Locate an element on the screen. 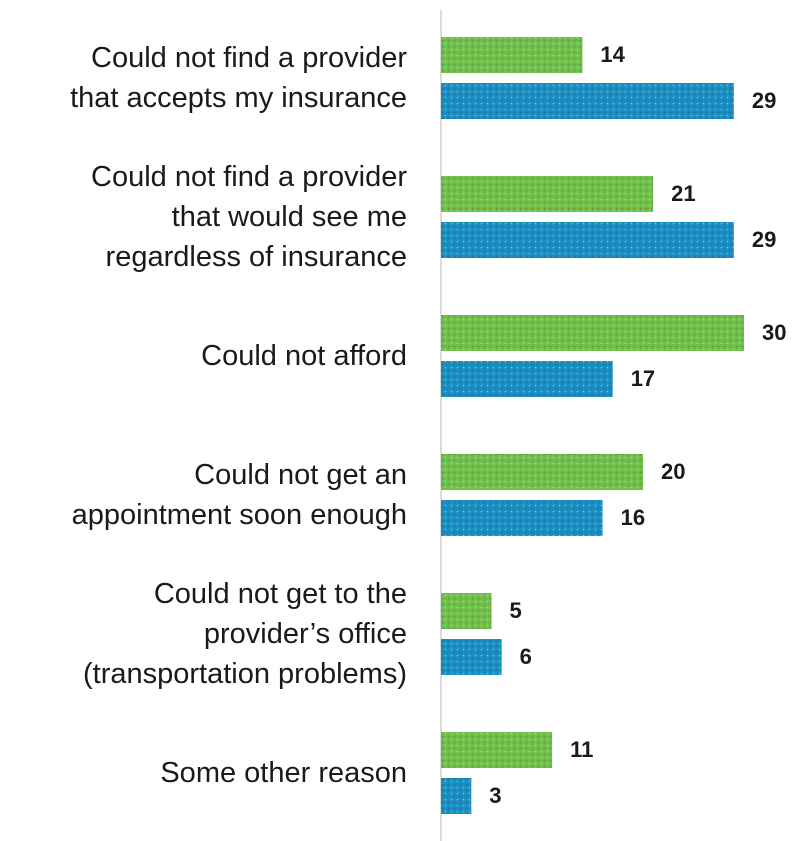  value-label: 6 is located at coordinates (526, 656).